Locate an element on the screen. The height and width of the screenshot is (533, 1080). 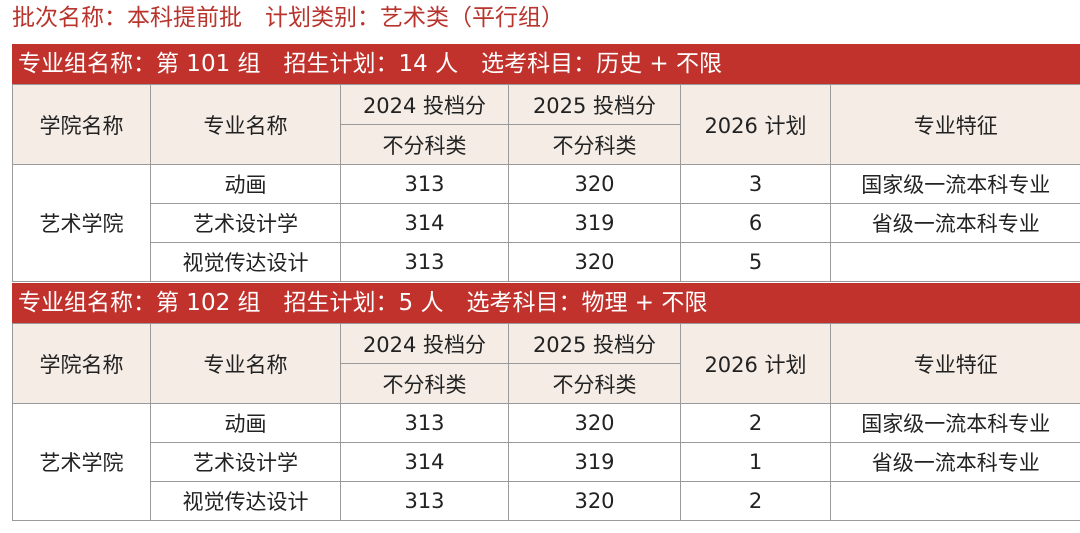
group-title: 专业组名称：第 101 组 招生计划：14 人 选考科目：历史 + 不限 is located at coordinates (546, 64).